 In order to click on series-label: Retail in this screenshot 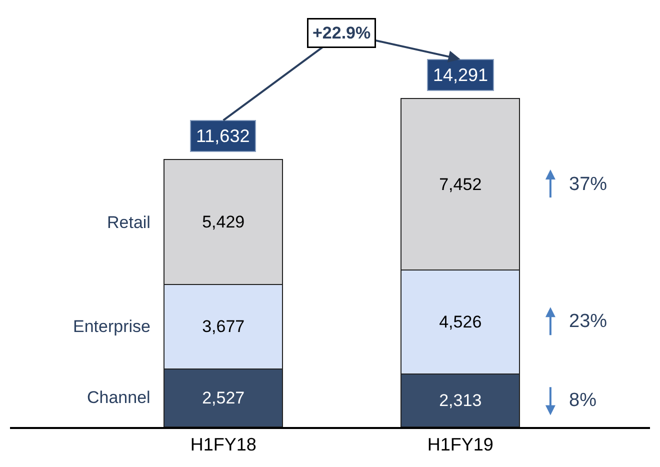, I will do `click(128, 222)`.